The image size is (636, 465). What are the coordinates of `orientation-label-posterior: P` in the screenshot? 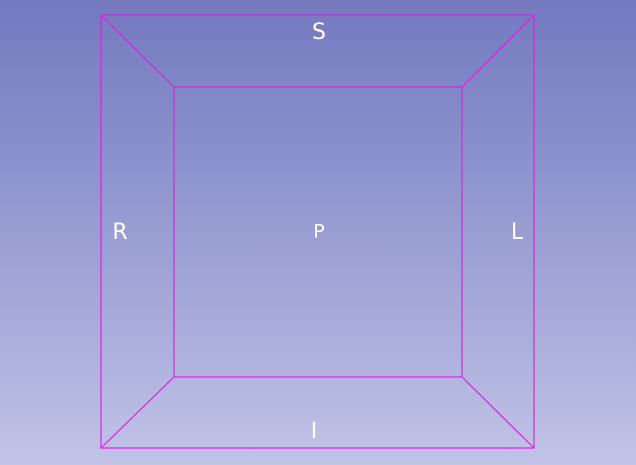 It's located at (319, 231).